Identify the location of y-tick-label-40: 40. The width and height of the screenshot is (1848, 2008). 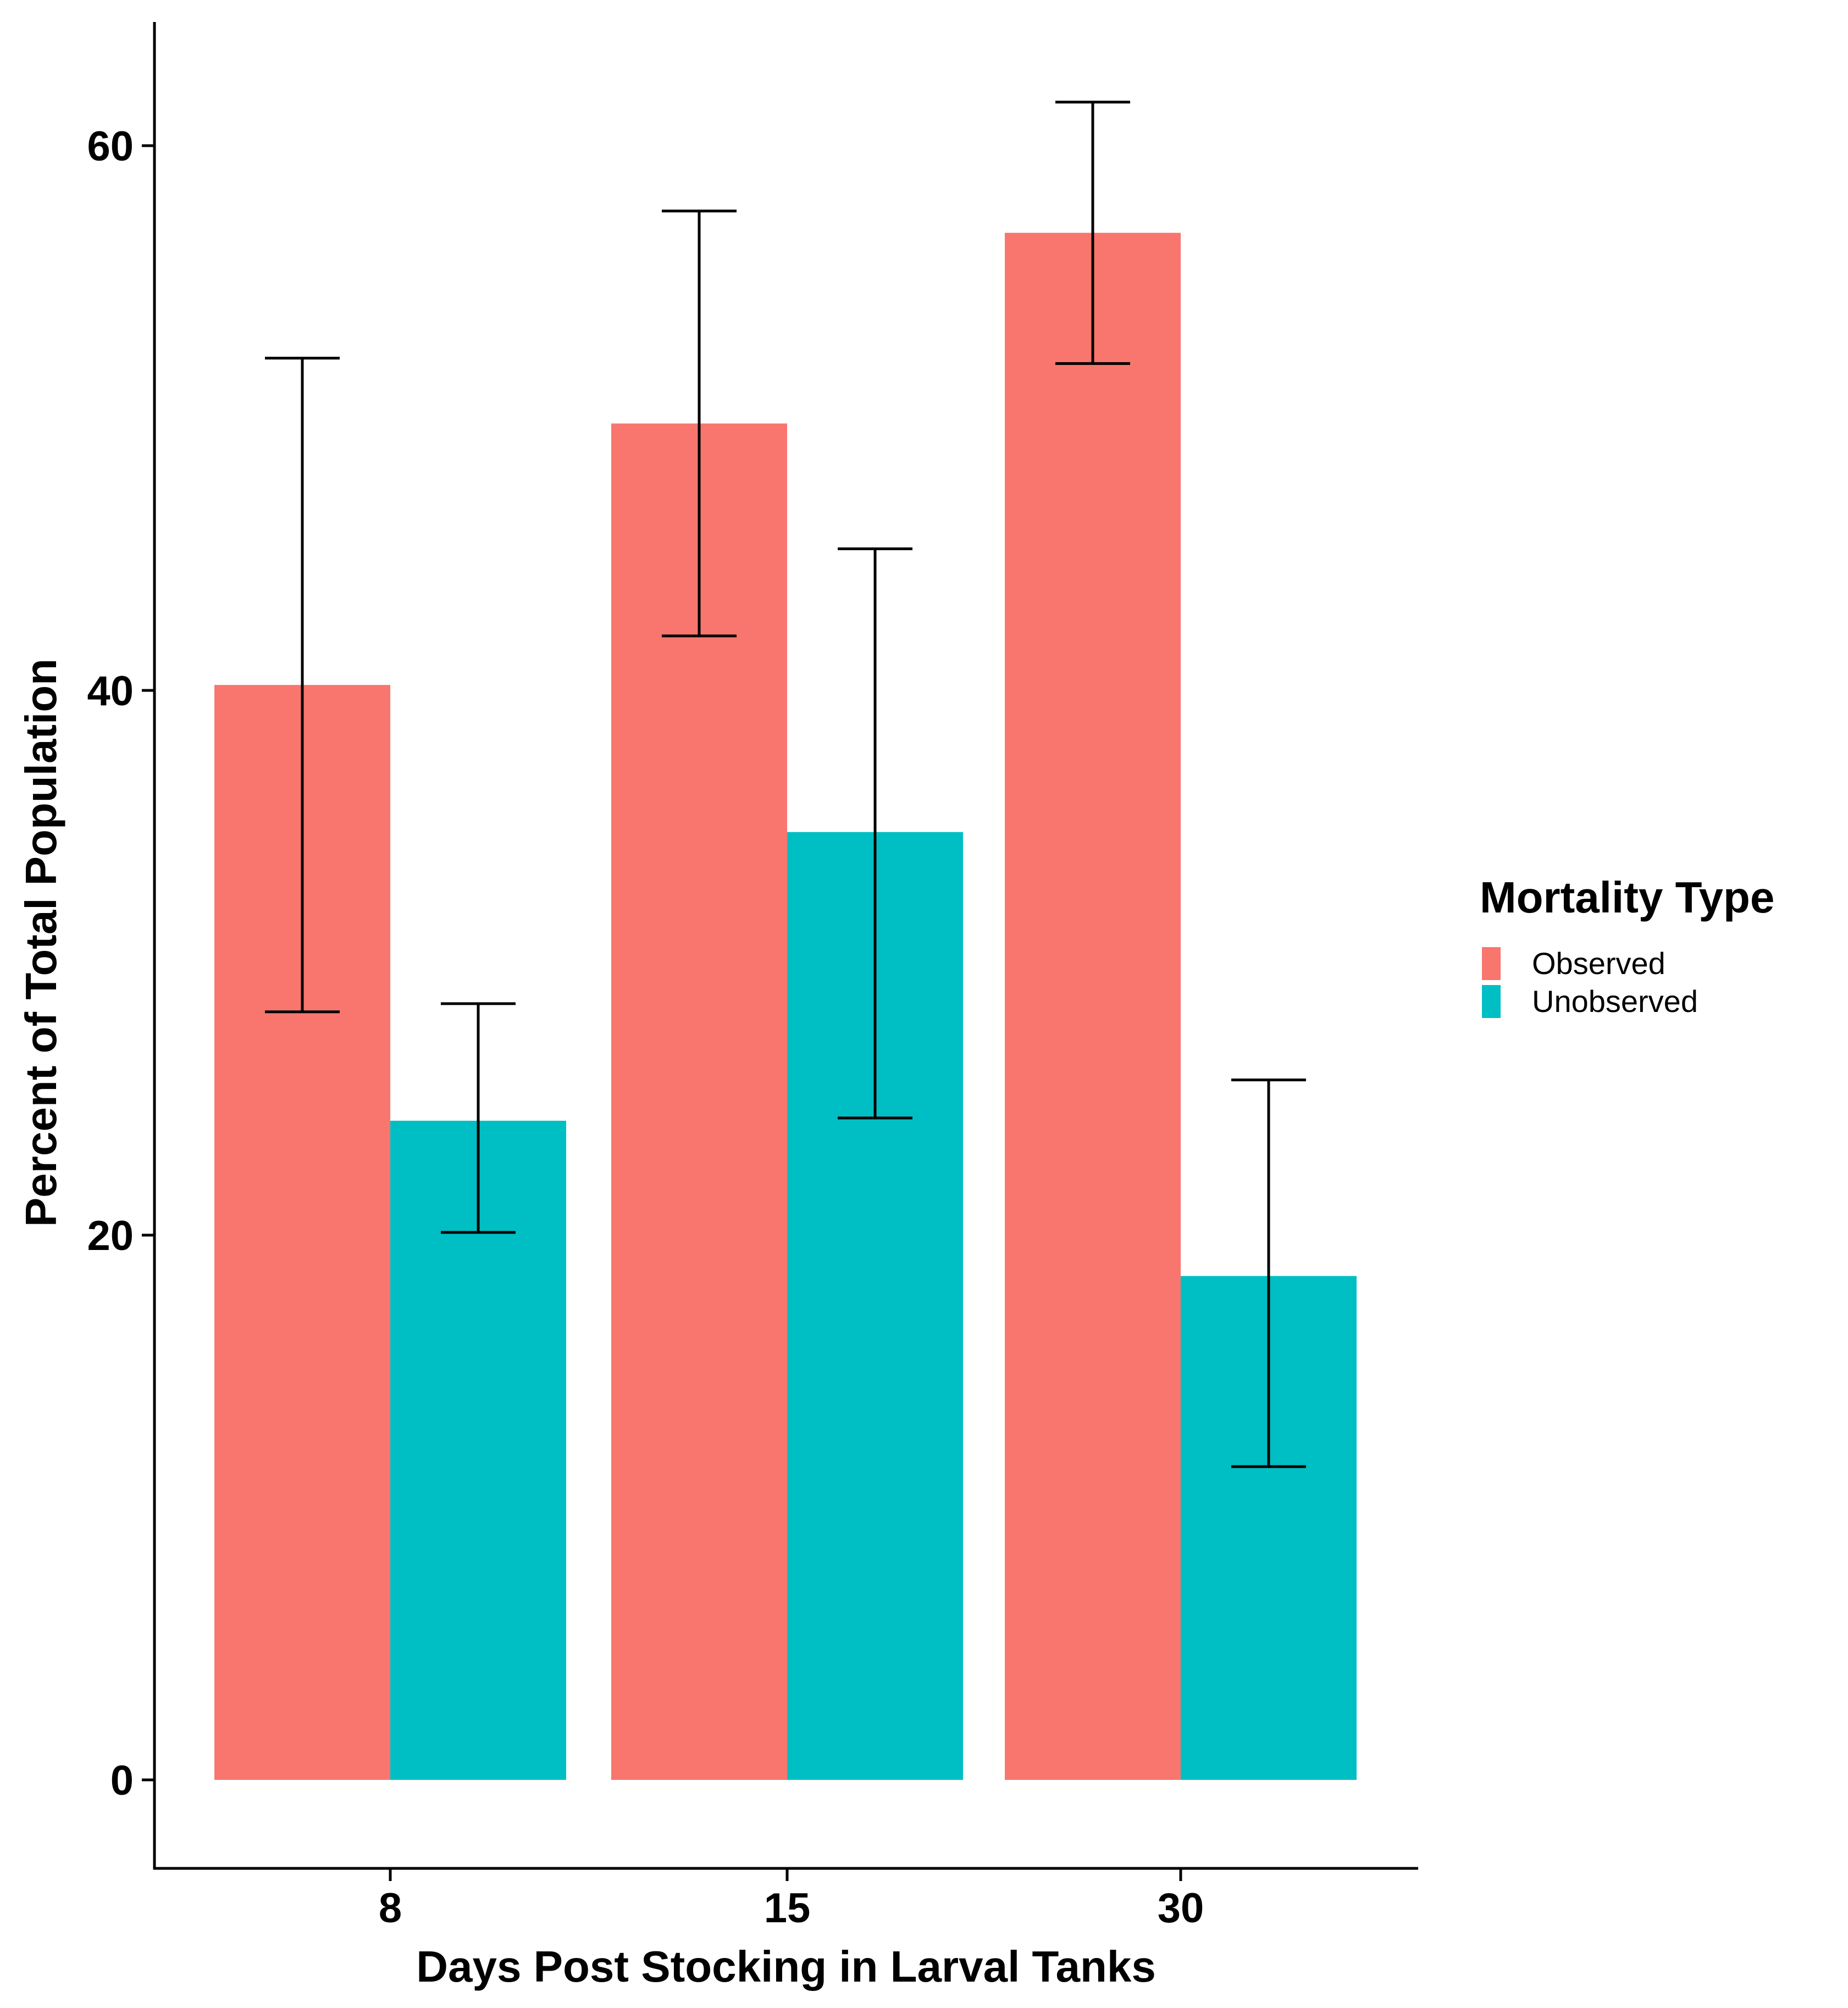
(110, 692).